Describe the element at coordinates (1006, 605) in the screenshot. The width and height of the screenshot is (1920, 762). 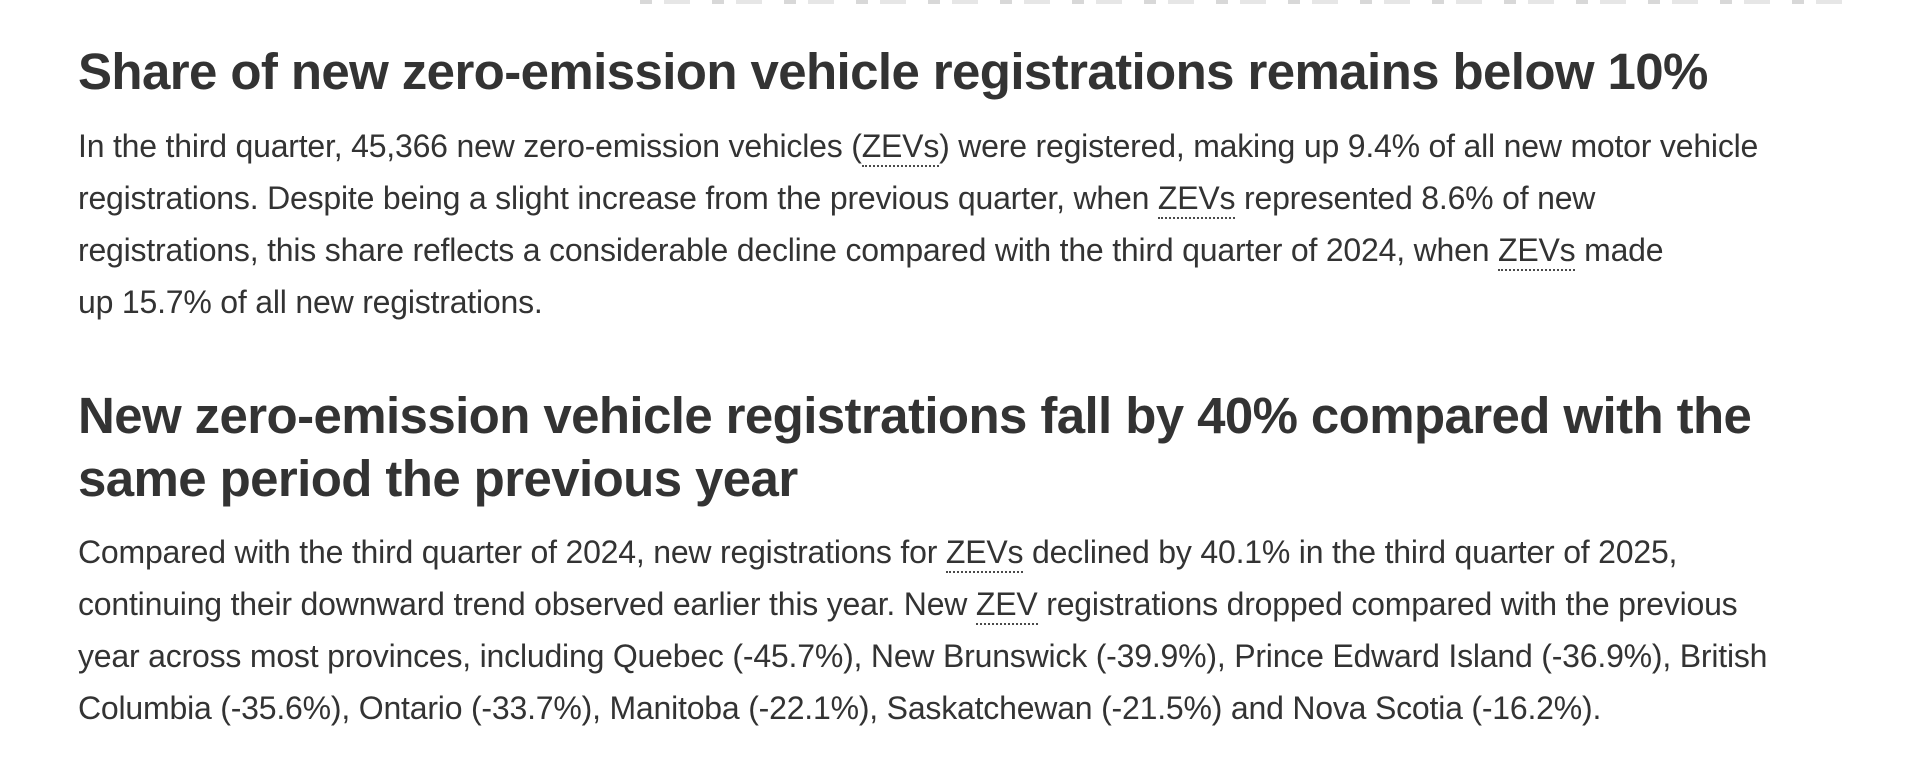
I see `zev-abbreviation: ZEV` at that location.